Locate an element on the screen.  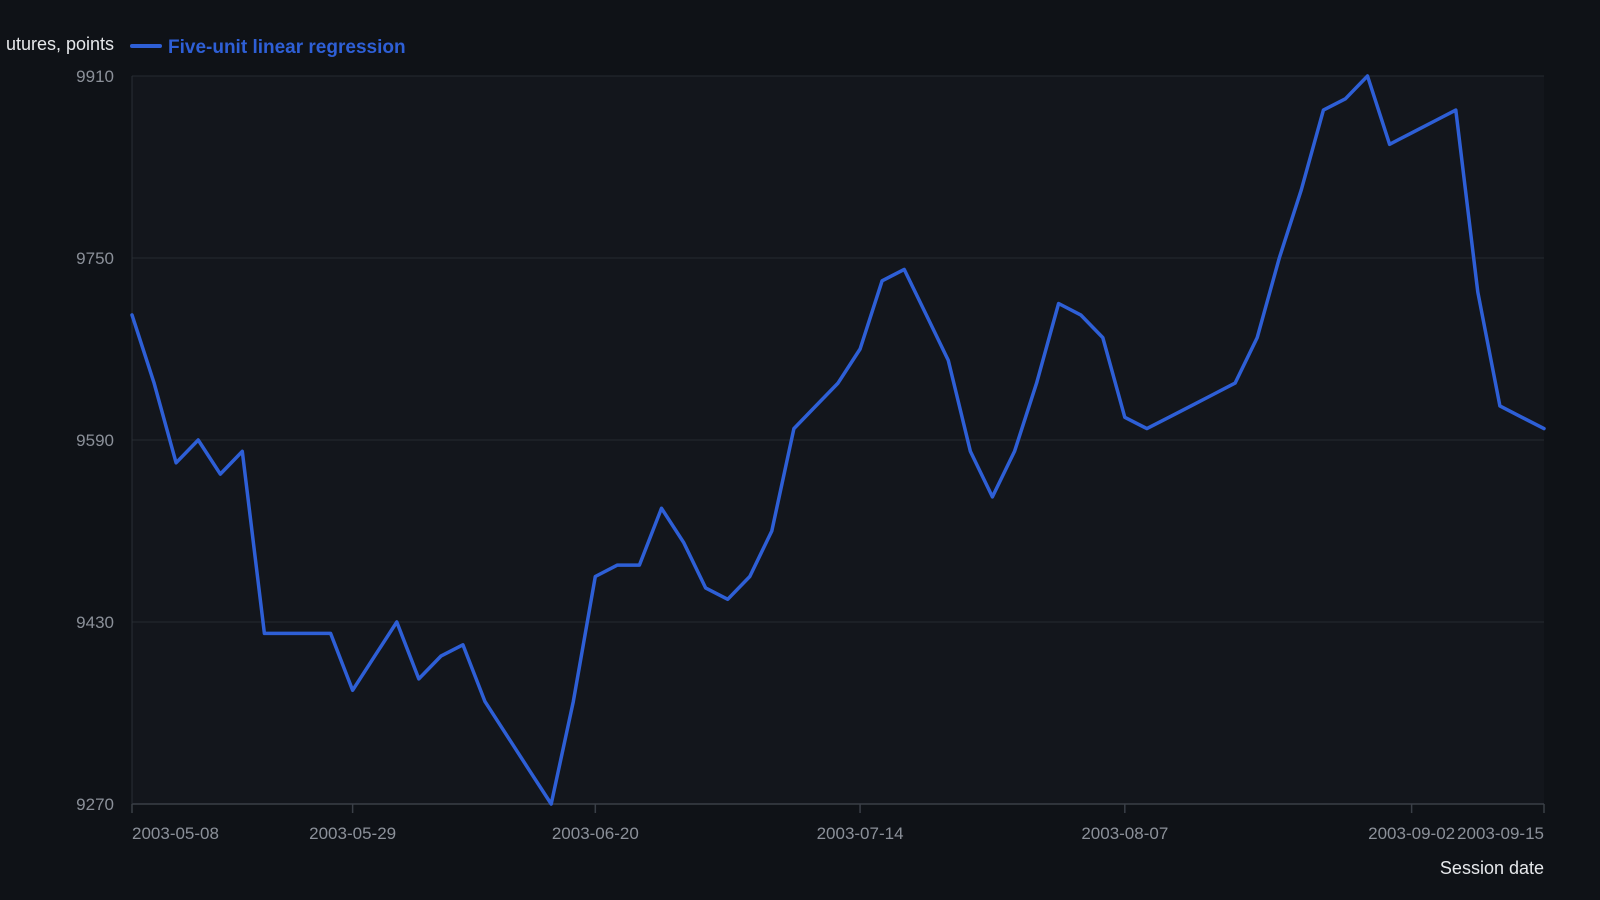
y-axis-ticks: 9910 9750 9590 9430 9270 is located at coordinates (95, 440).